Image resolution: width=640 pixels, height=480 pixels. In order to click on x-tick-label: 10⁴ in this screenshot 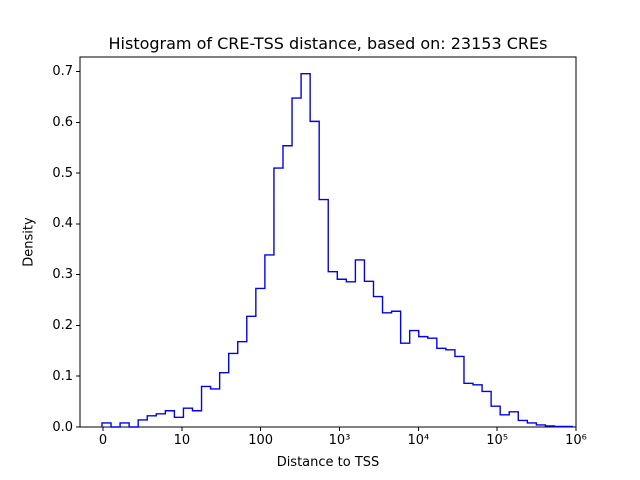, I will do `click(418, 440)`.